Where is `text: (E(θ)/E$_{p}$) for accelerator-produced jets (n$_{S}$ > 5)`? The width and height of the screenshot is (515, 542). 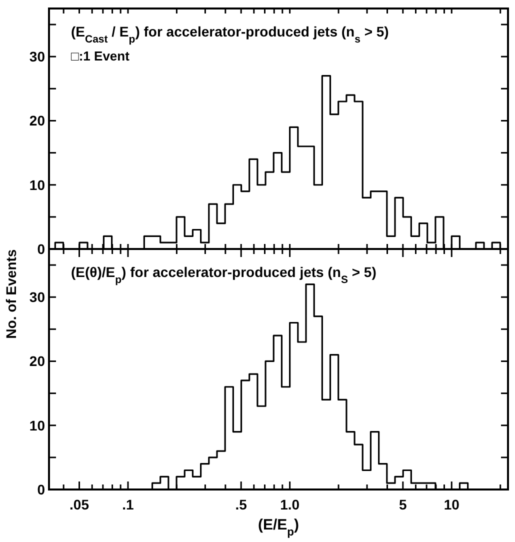
text: (E(θ)/E$_{p}$) for accelerator-produced jets (n$_{S}$ > 5) is located at coordinates (223, 275).